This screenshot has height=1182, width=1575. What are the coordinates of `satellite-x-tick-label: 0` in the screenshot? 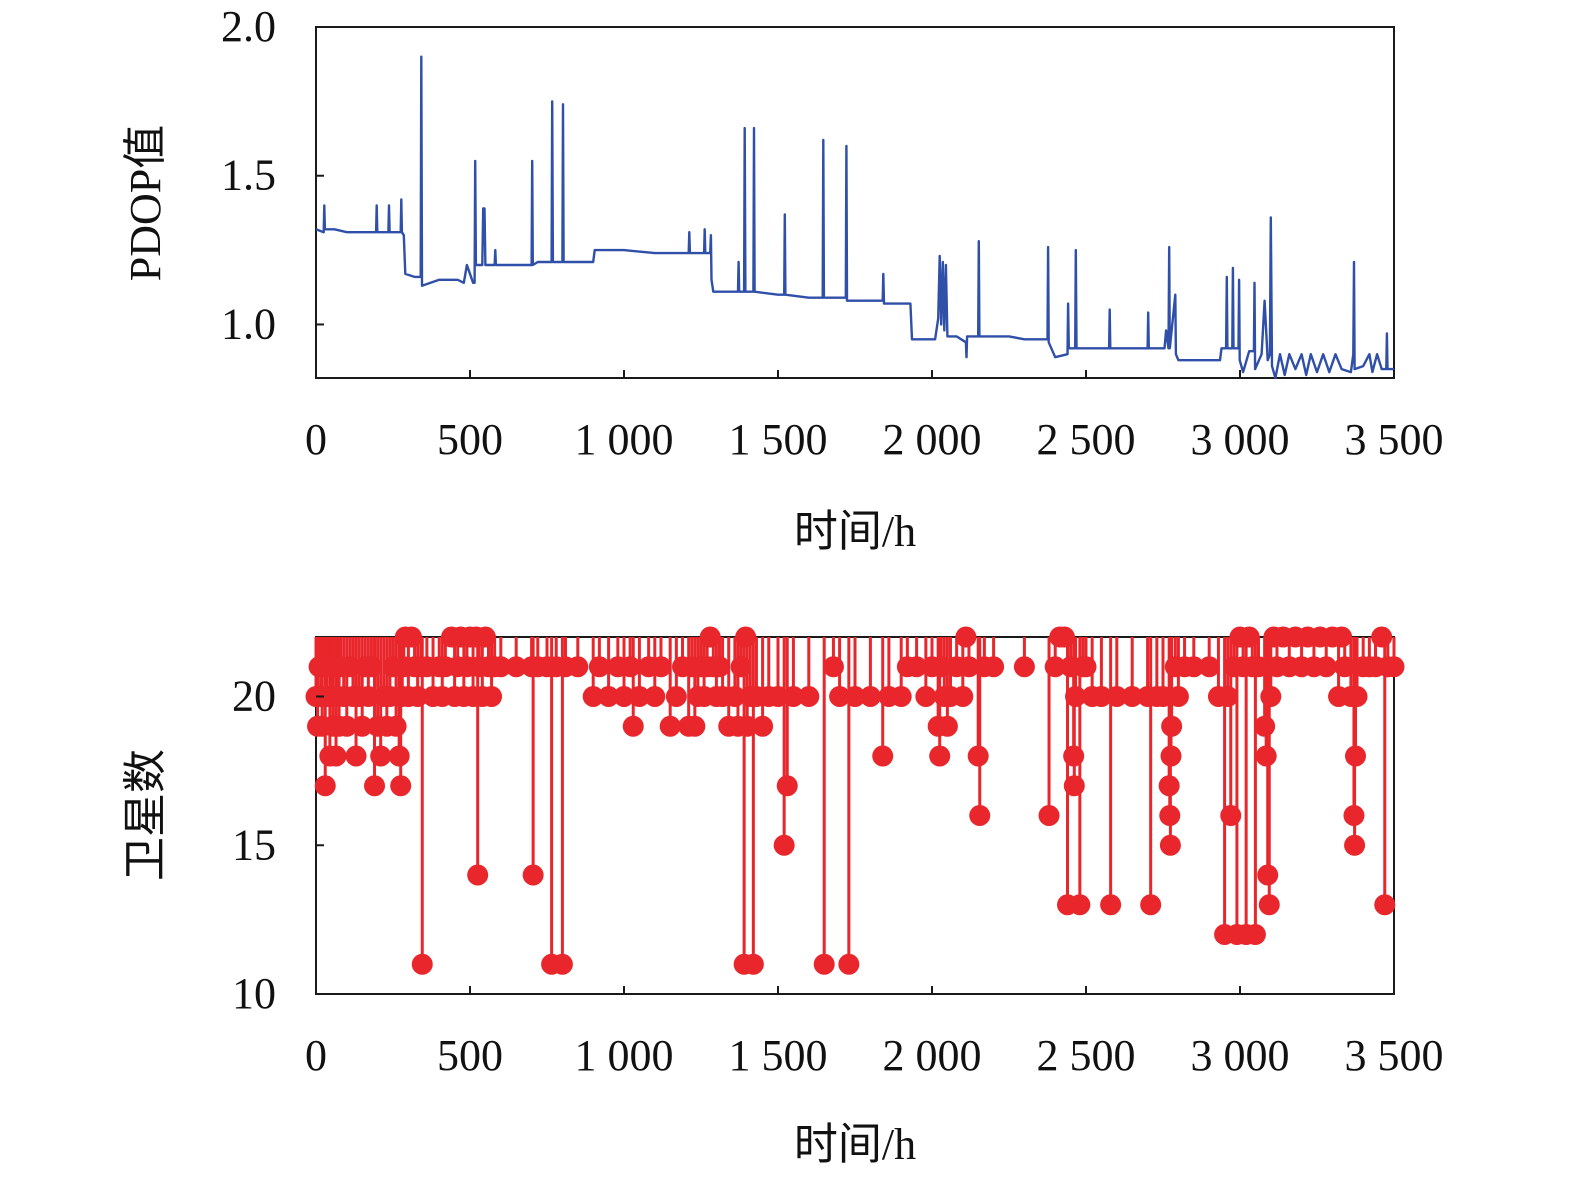 It's located at (316, 1055).